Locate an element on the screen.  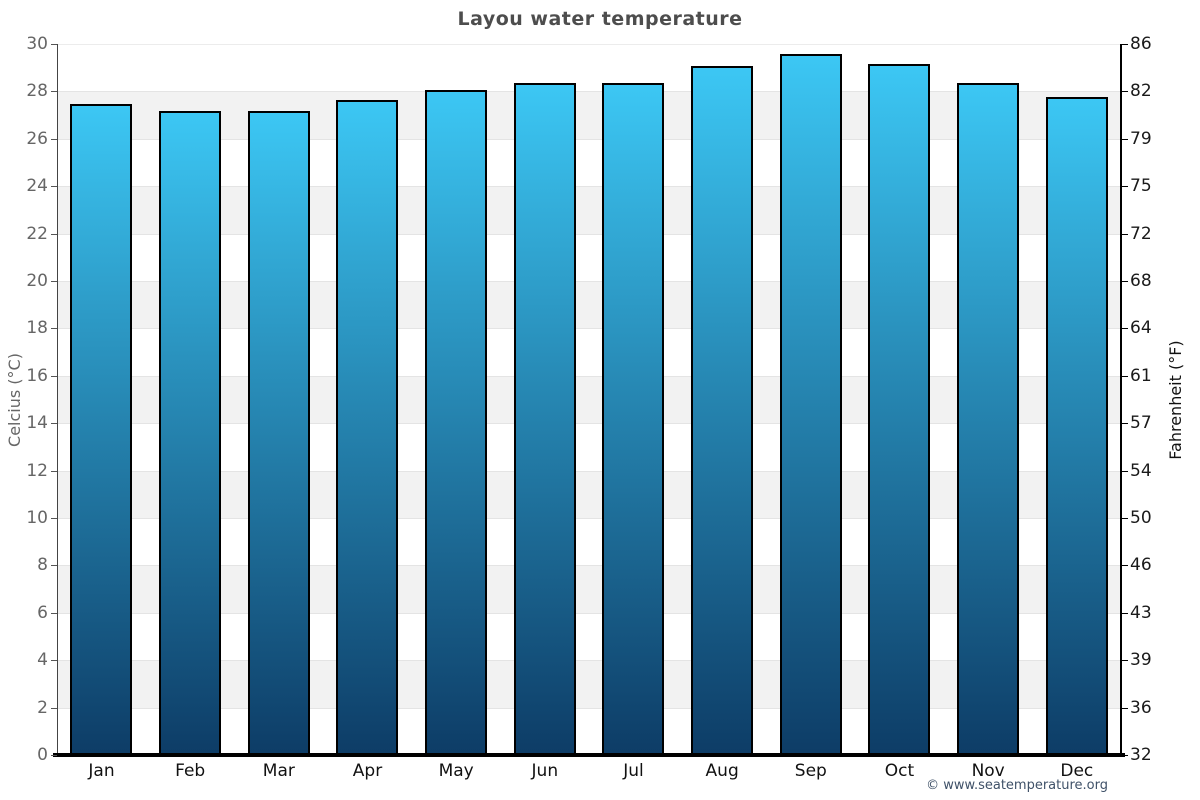
celsius-tick-label: 12 is located at coordinates (37, 470).